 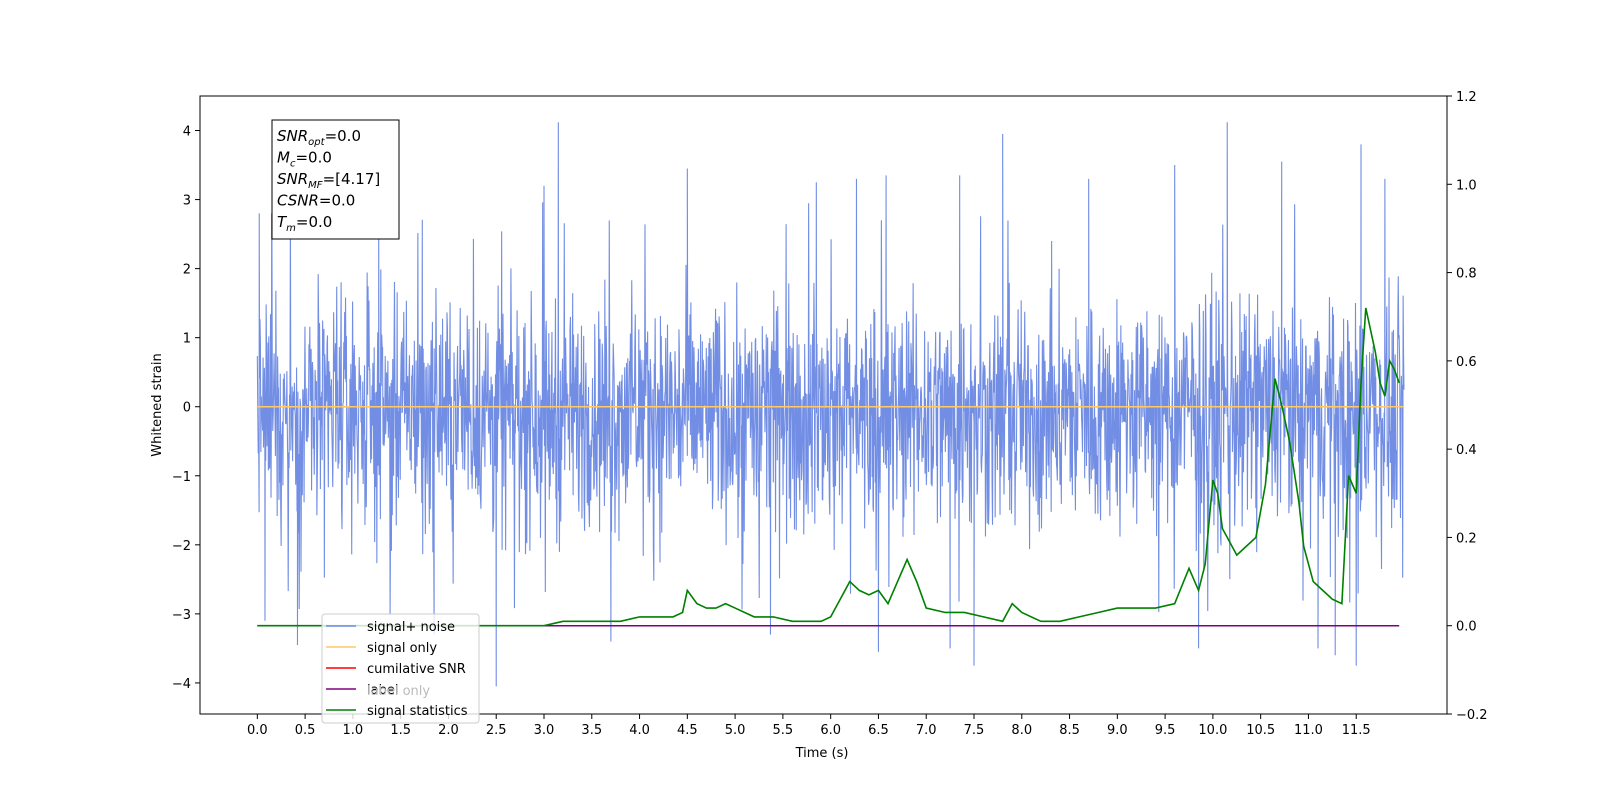 What do you see at coordinates (187, 201) in the screenshot?
I see `y-tick-label: 3` at bounding box center [187, 201].